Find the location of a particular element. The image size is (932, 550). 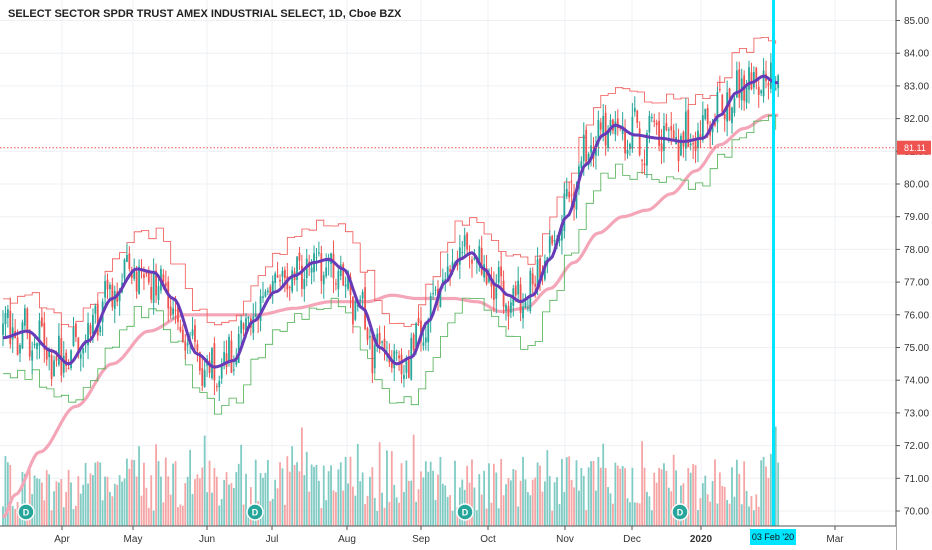

time-axis-background is located at coordinates (448, 538).